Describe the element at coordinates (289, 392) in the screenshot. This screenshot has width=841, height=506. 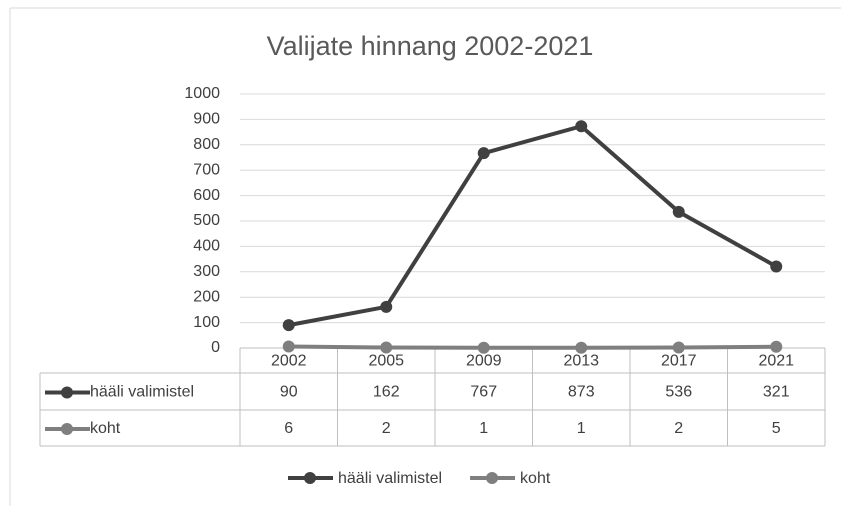
I see `table-value: 90` at that location.